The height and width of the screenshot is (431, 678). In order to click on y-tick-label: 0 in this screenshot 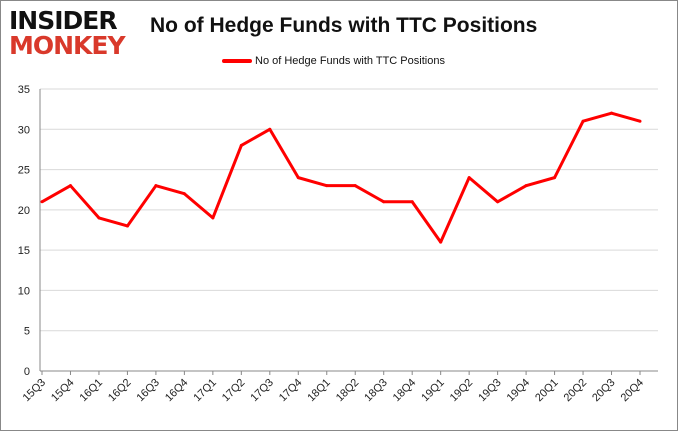, I will do `click(27, 372)`.